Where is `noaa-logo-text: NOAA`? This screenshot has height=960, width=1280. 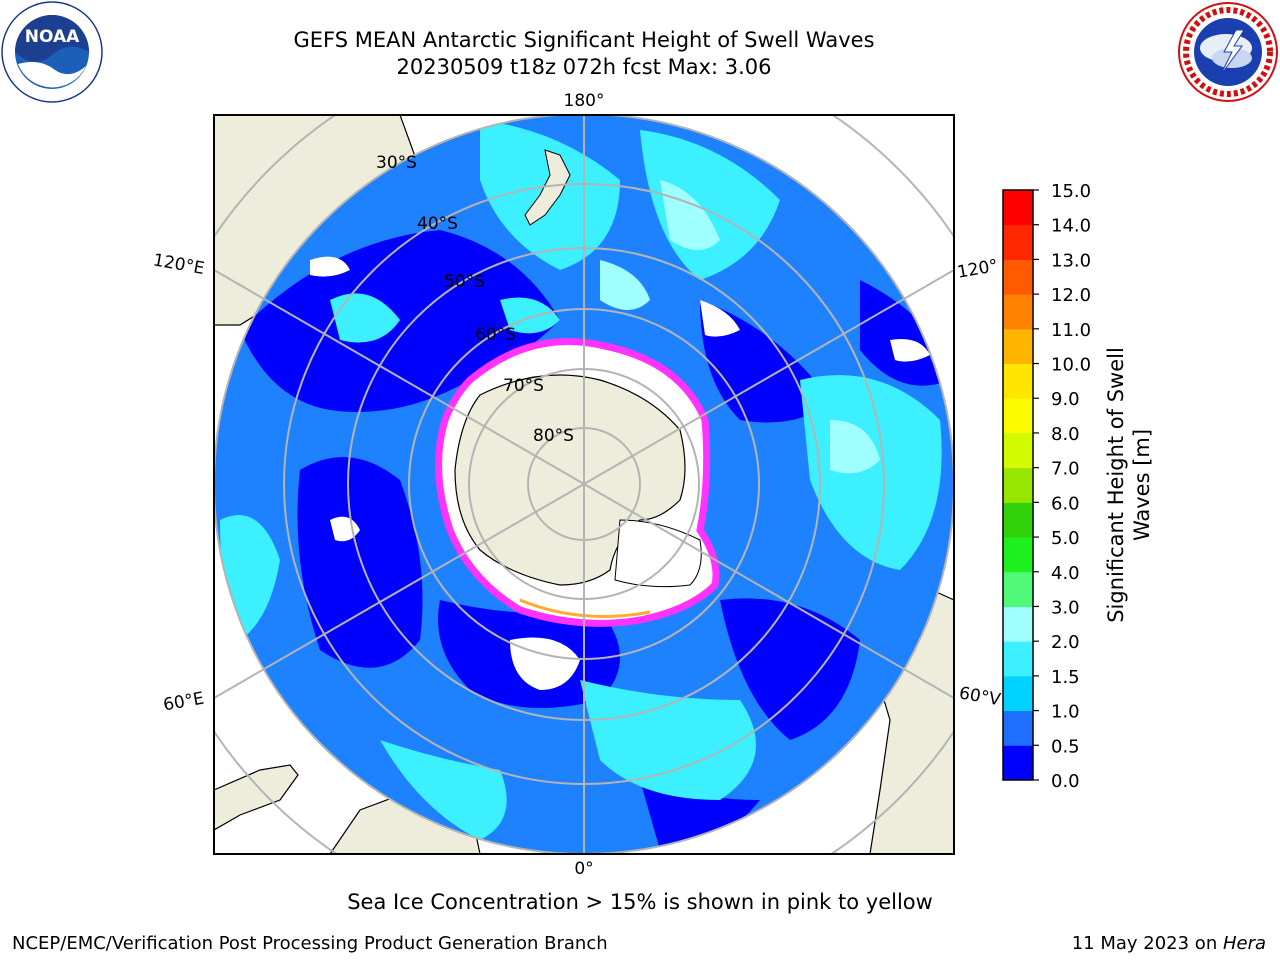
noaa-logo-text: NOAA is located at coordinates (52, 37).